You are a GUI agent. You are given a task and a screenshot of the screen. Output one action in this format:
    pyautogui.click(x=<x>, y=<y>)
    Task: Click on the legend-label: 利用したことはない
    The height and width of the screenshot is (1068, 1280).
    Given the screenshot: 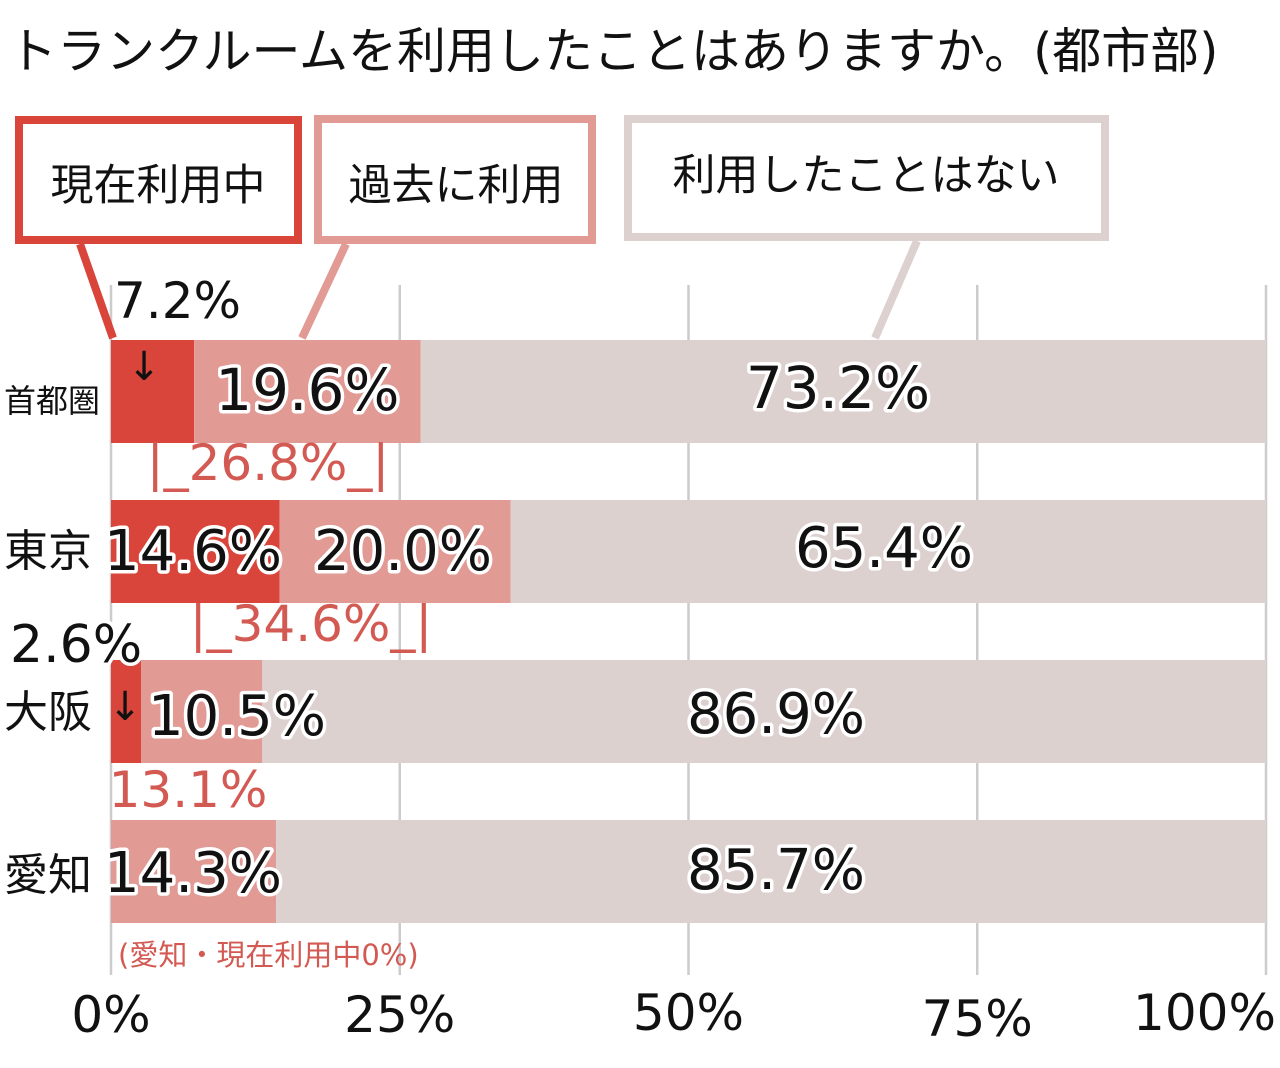 What is the action you would take?
    pyautogui.click(x=866, y=176)
    